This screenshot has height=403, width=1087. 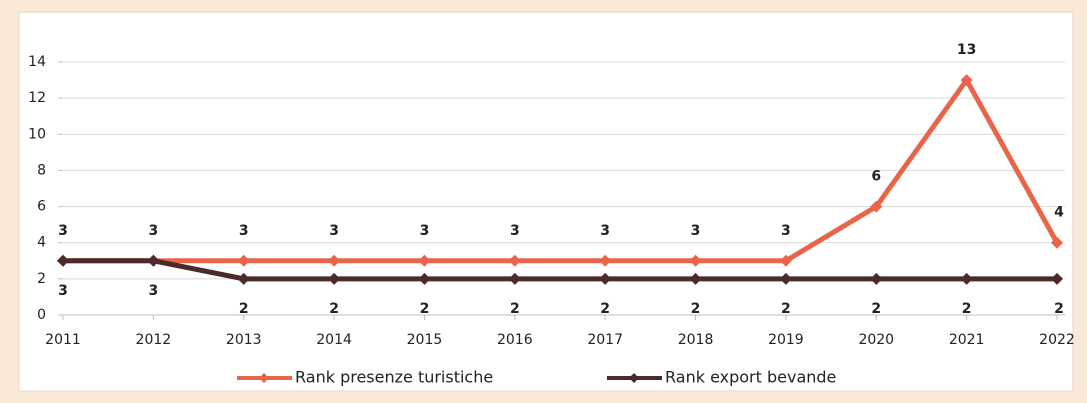 I want to click on x-tick-label: 2016, so click(x=515, y=340).